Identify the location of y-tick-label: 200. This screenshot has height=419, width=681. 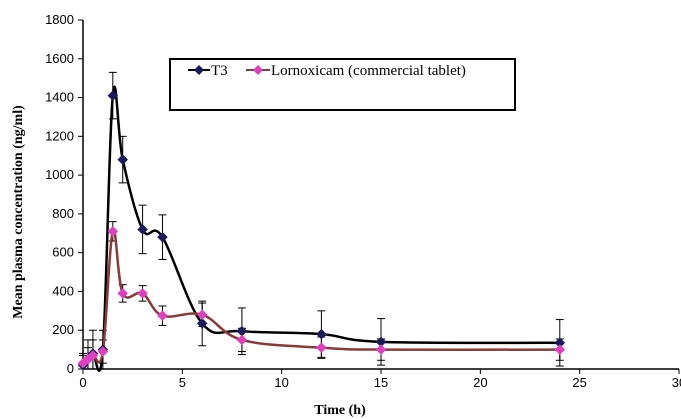
(63, 329).